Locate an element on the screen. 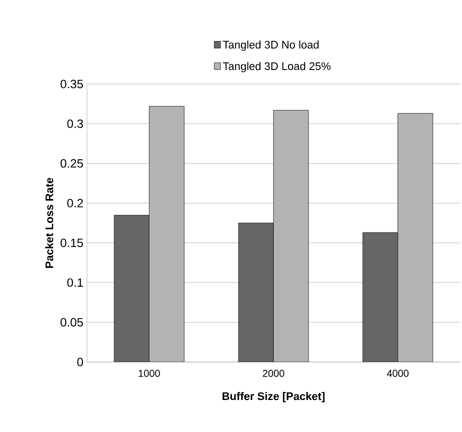 The width and height of the screenshot is (462, 432). x-axis-title: Buffer Size [Packet] is located at coordinates (273, 397).